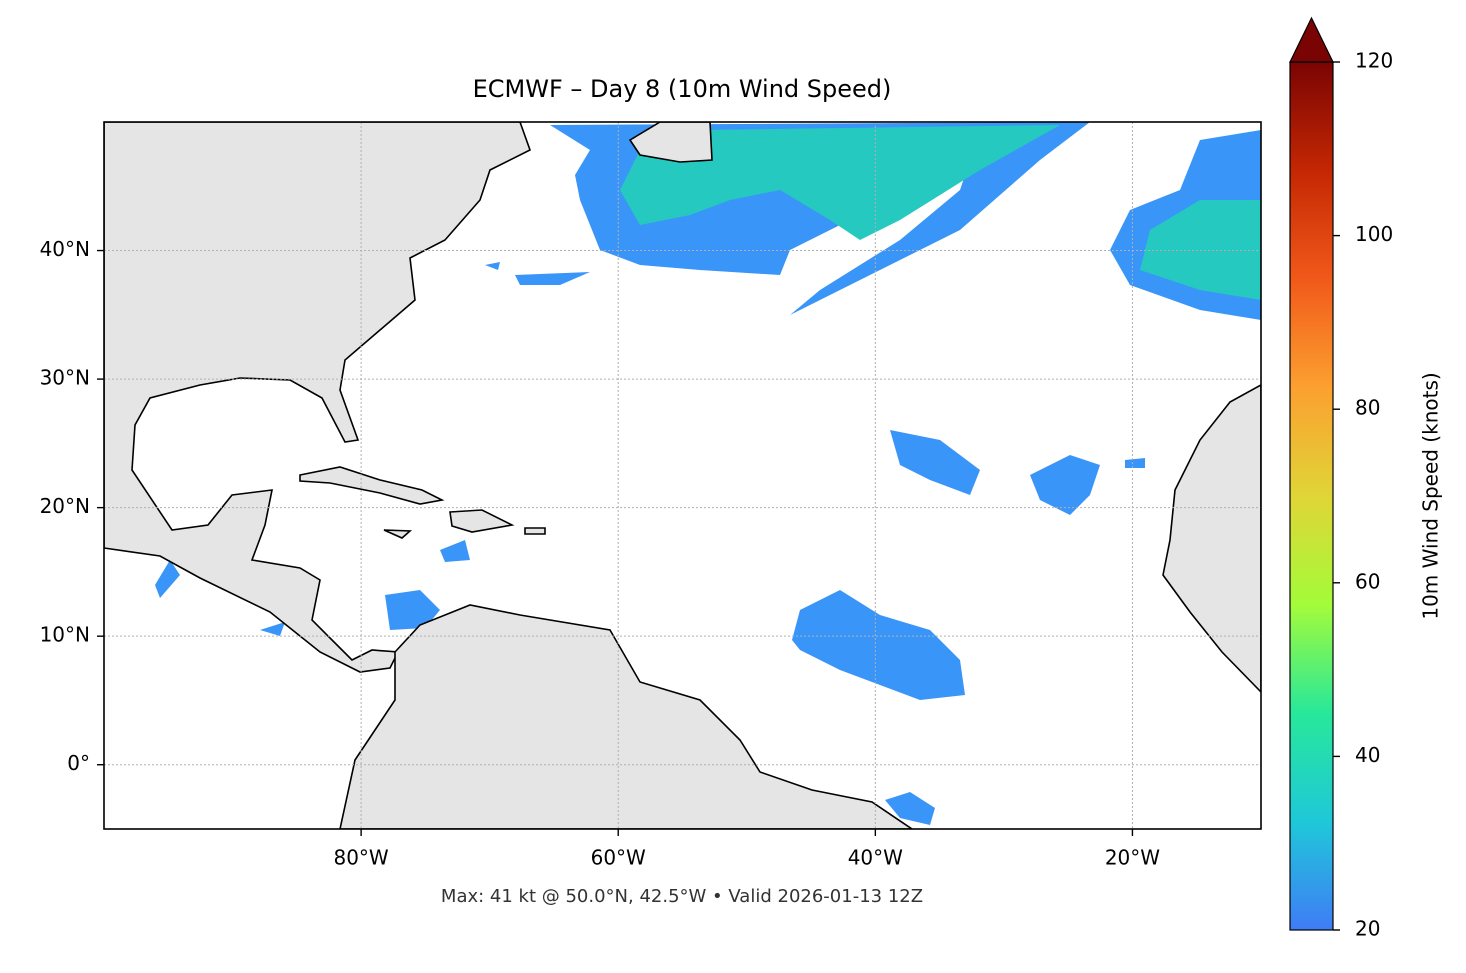  I want to click on x-tick-label: 20°W, so click(1132, 858).